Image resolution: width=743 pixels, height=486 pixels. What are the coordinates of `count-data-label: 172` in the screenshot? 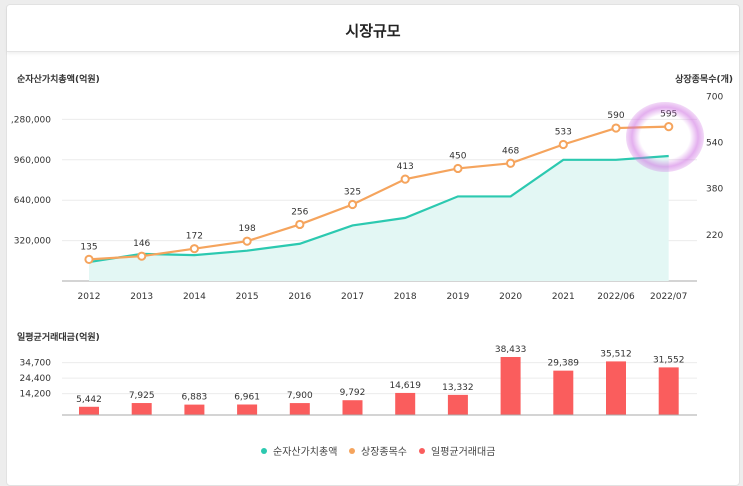 It's located at (194, 237).